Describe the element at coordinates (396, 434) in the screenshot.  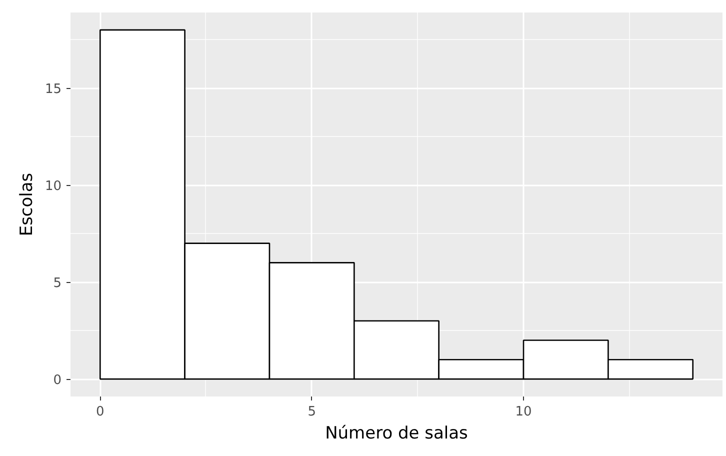
I see `x-axis-title: Número de salas` at that location.